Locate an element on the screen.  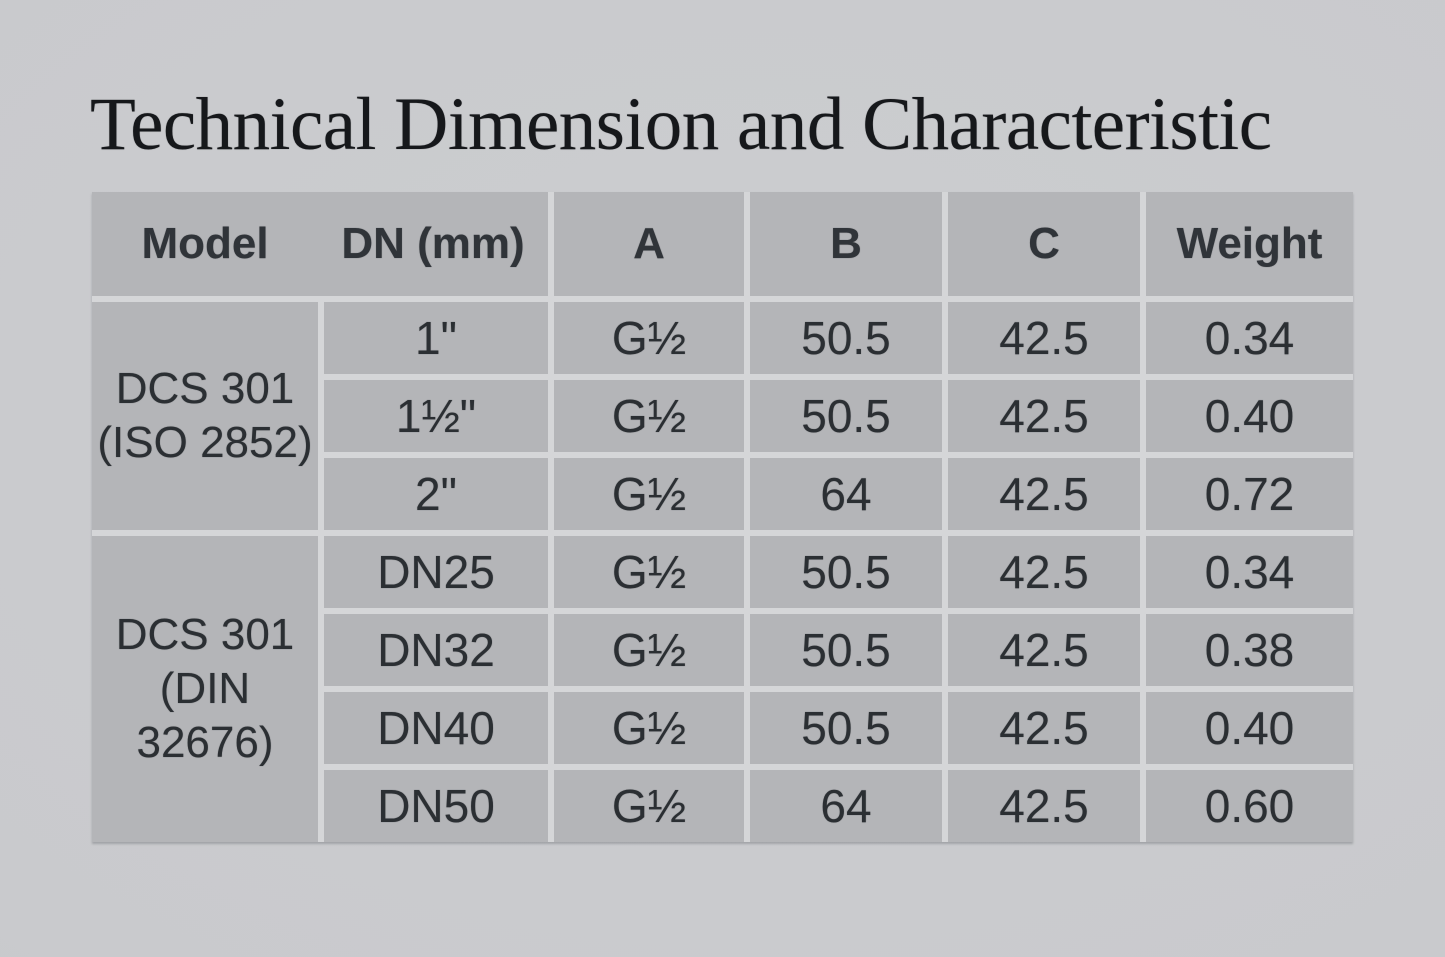
header-c: C is located at coordinates (1044, 244).